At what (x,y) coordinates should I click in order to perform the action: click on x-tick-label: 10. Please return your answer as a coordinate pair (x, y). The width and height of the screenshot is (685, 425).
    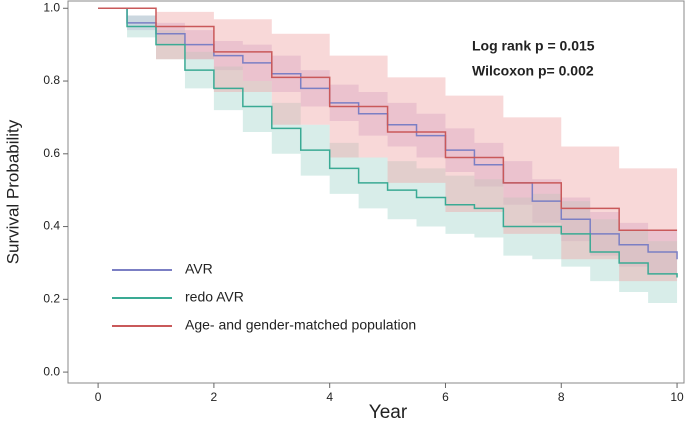
    Looking at the image, I should click on (677, 397).